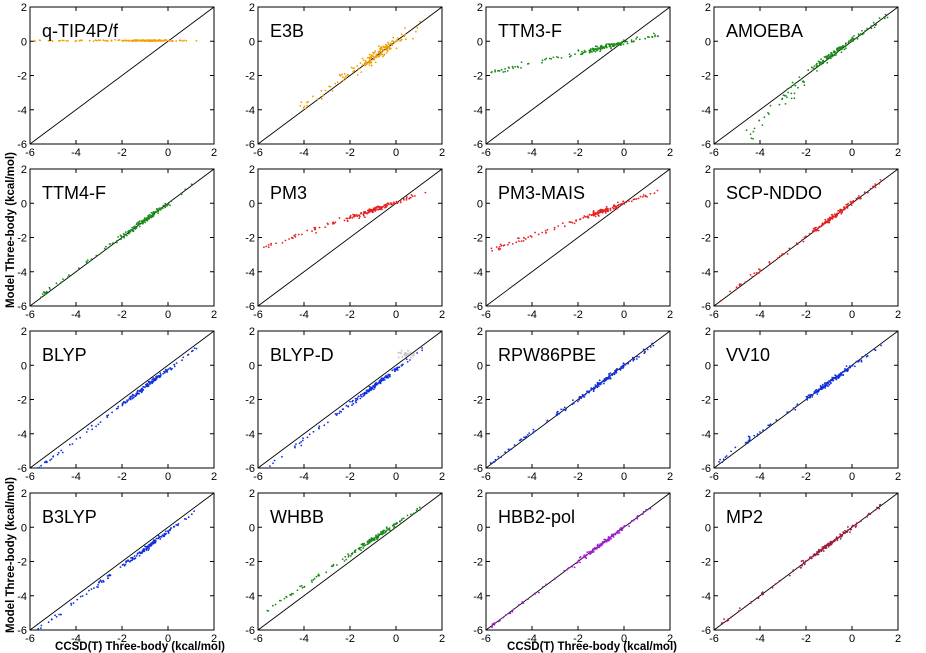 This screenshot has height=653, width=926. Describe the element at coordinates (297, 517) in the screenshot. I see `panel-title: WHBB` at that location.